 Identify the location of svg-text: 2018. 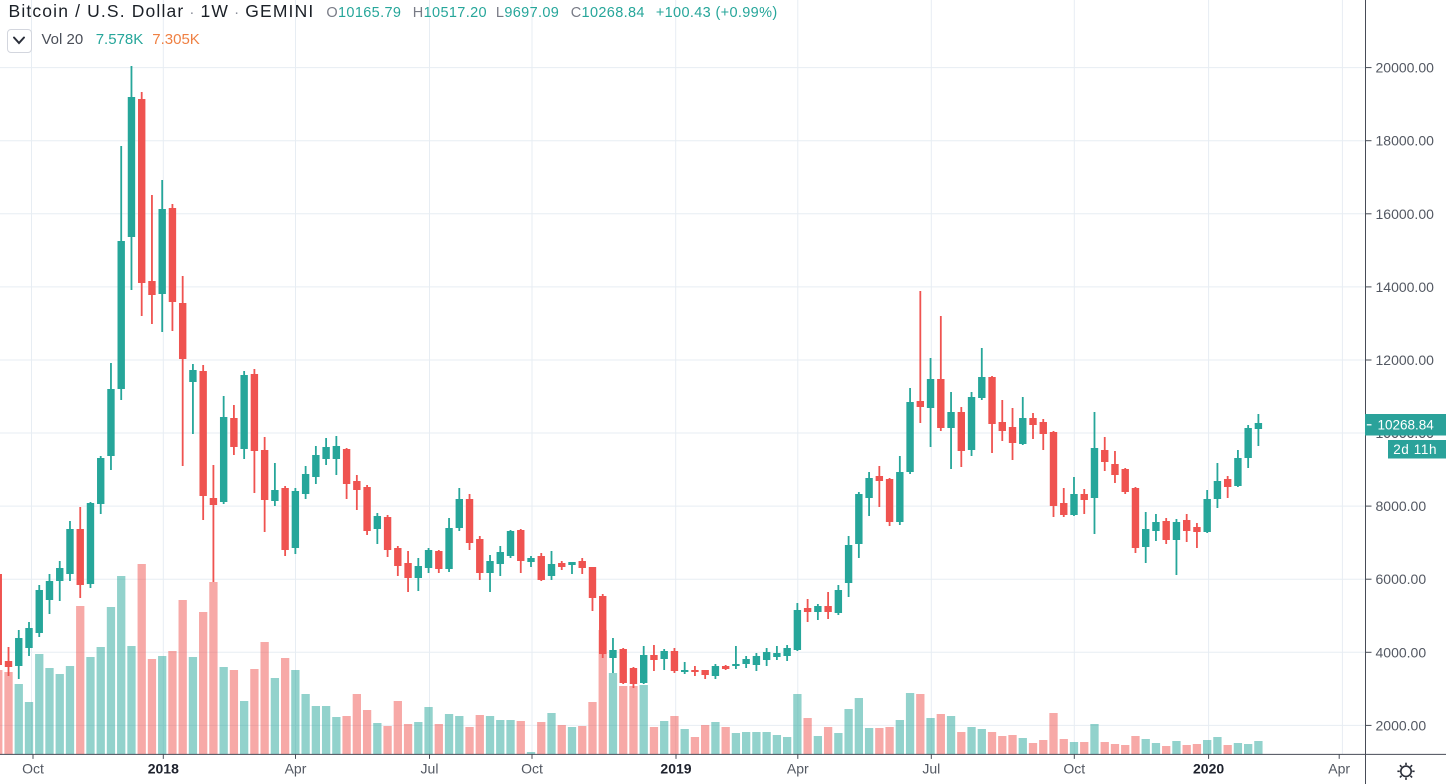
(163, 769).